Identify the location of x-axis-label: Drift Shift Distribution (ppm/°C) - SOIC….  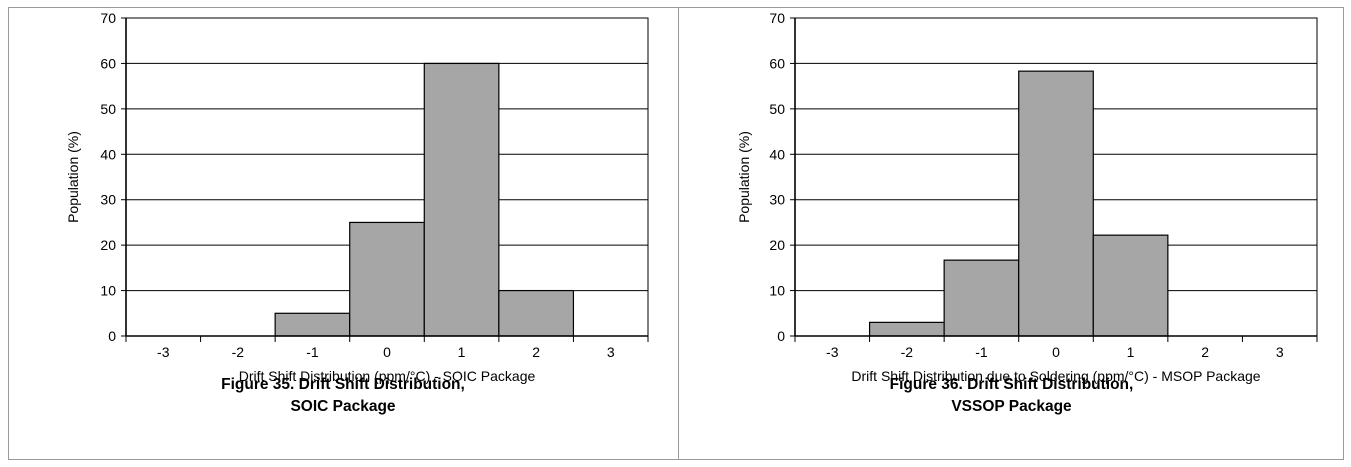
(387, 376).